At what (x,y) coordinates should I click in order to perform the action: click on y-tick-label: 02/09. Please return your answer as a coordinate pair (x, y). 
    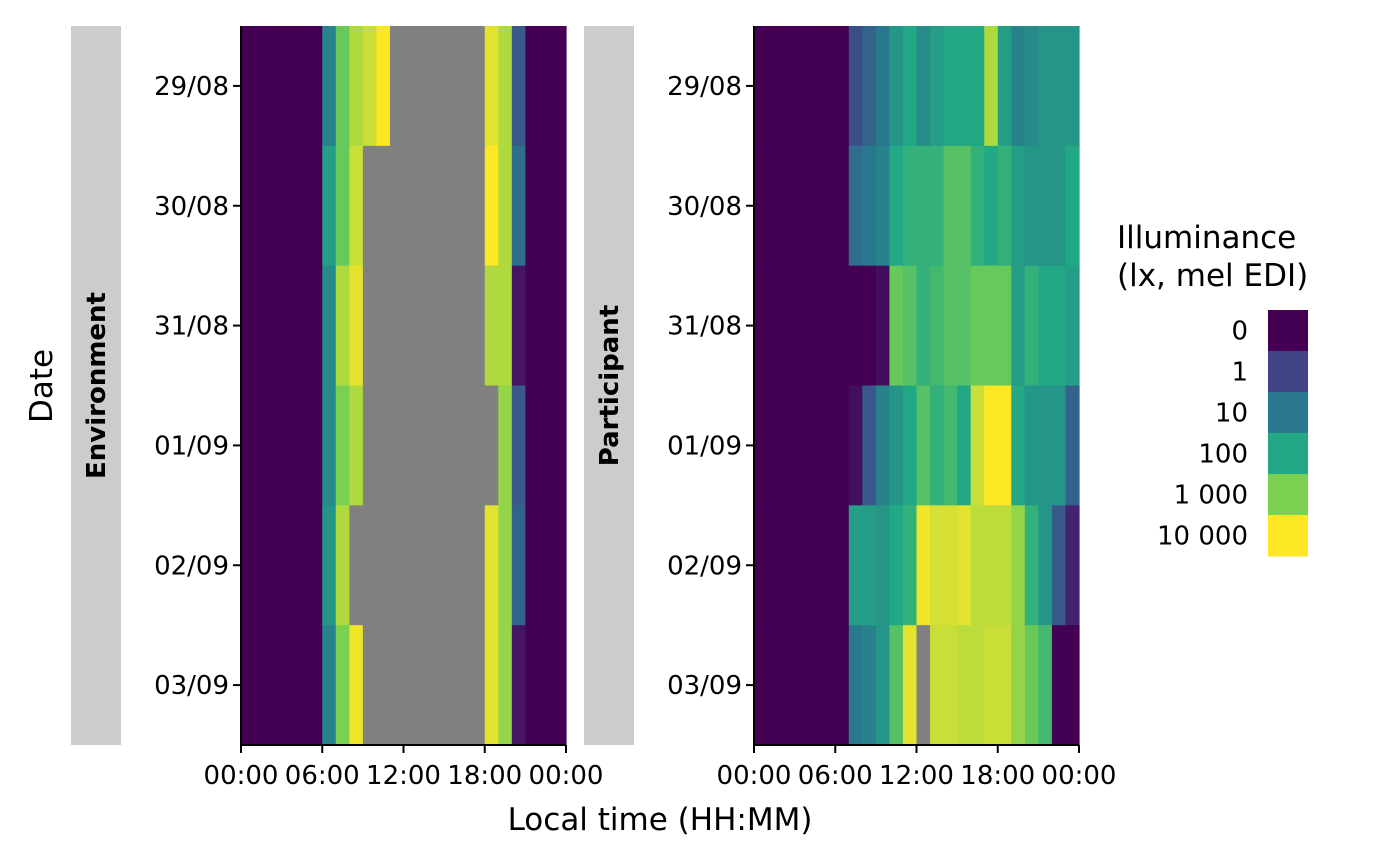
    Looking at the image, I should click on (704, 566).